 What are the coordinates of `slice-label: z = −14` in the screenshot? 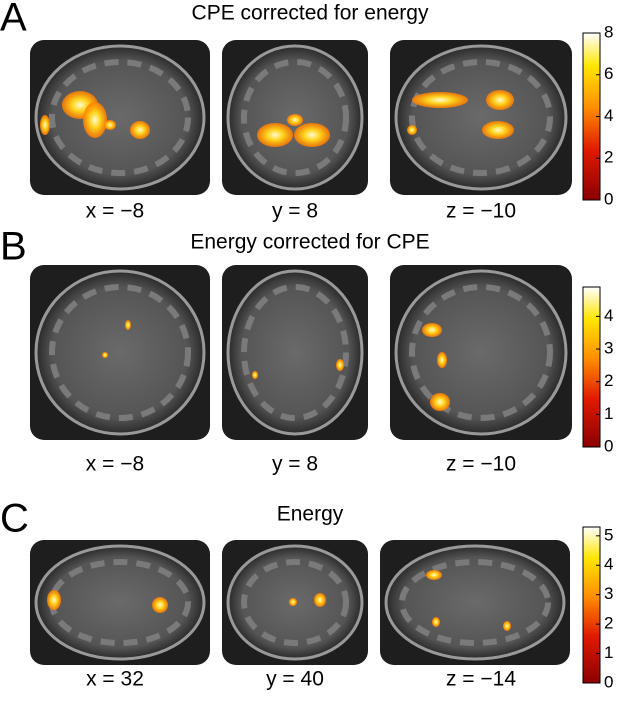 It's located at (481, 679).